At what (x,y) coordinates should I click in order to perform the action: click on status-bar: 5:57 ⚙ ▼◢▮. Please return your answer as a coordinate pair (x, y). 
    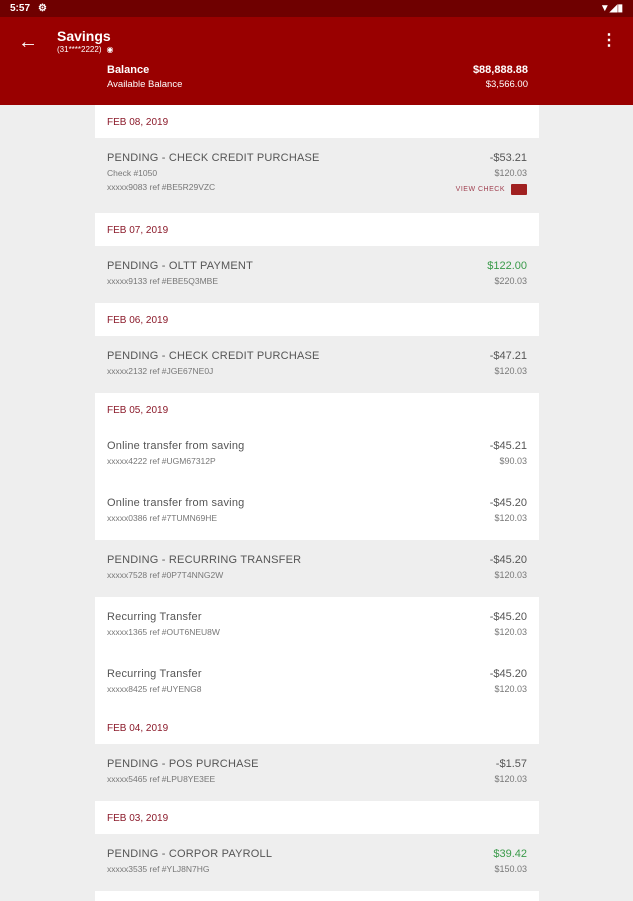
    Looking at the image, I should click on (316, 8).